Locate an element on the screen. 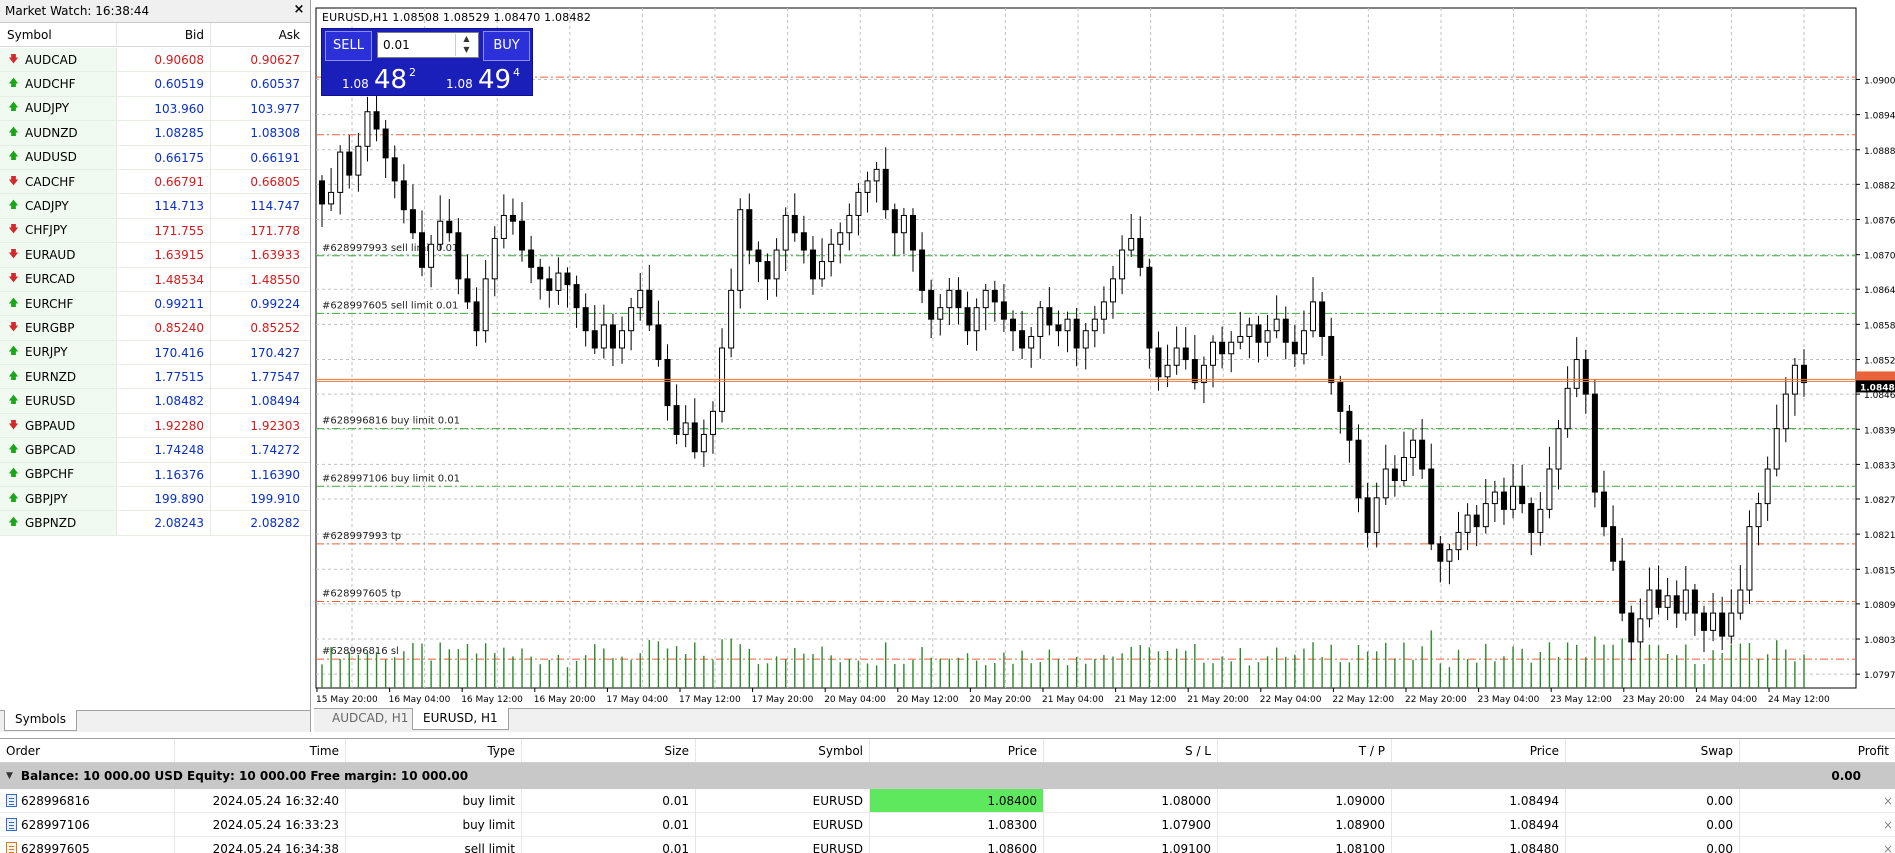 The width and height of the screenshot is (1895, 853). order-cell-time: 2024.05.24 16:33:23 is located at coordinates (260, 824).